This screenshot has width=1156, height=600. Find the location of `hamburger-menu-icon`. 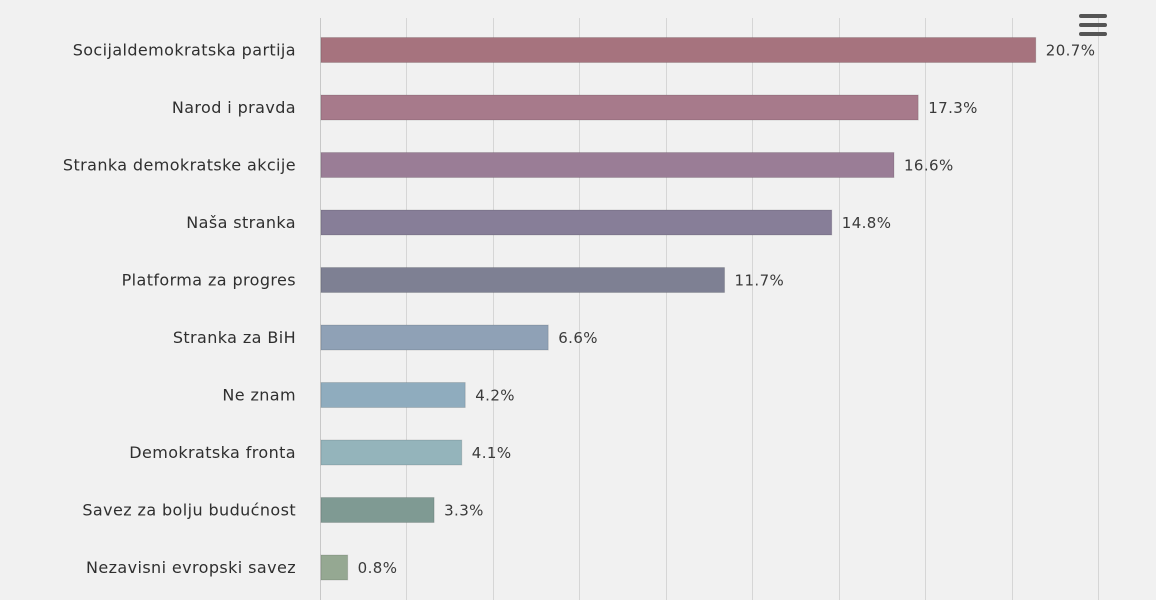

hamburger-menu-icon is located at coordinates (1093, 26).